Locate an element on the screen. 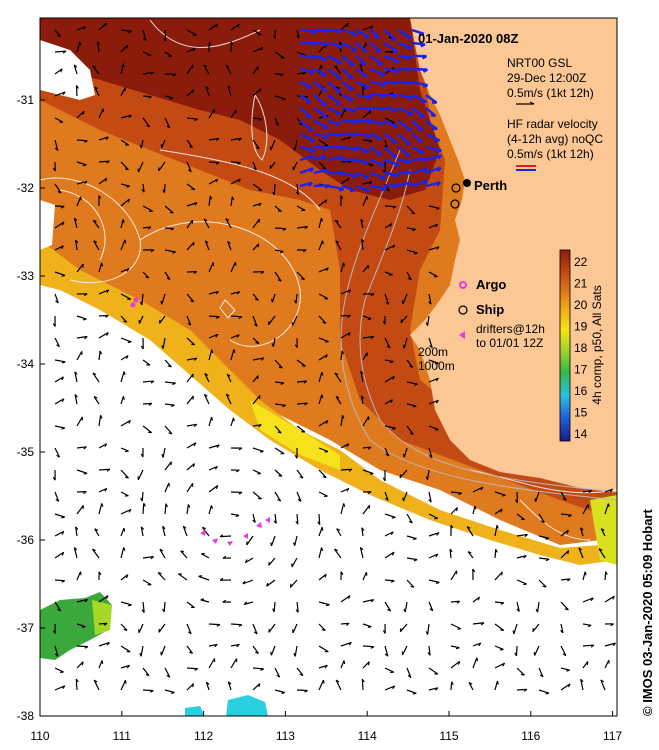  legend-argo-label: Argo is located at coordinates (491, 284).